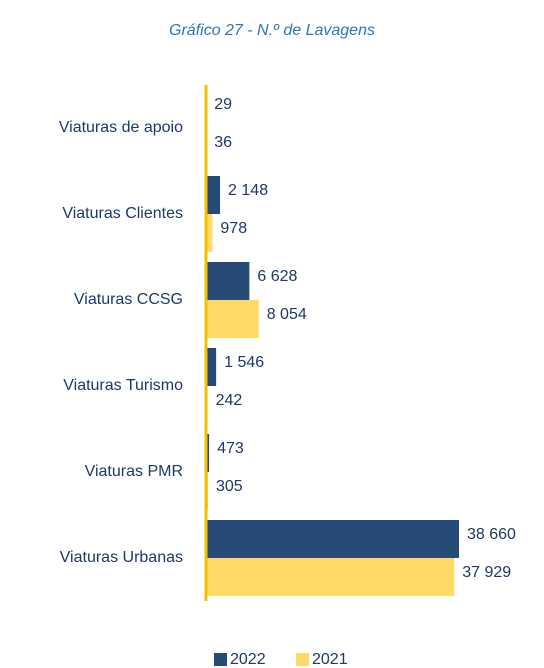 This screenshot has width=544, height=668. What do you see at coordinates (230, 448) in the screenshot?
I see `data-label: 473` at bounding box center [230, 448].